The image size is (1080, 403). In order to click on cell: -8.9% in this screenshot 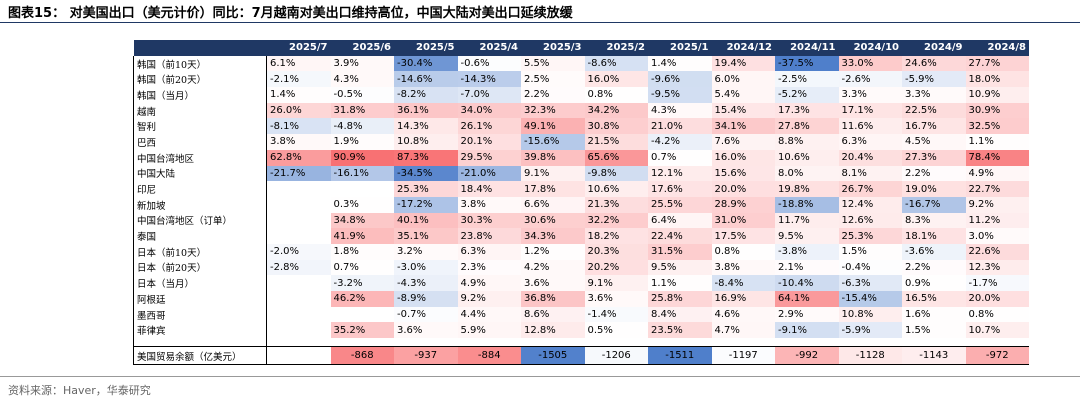, I will do `click(426, 299)`.